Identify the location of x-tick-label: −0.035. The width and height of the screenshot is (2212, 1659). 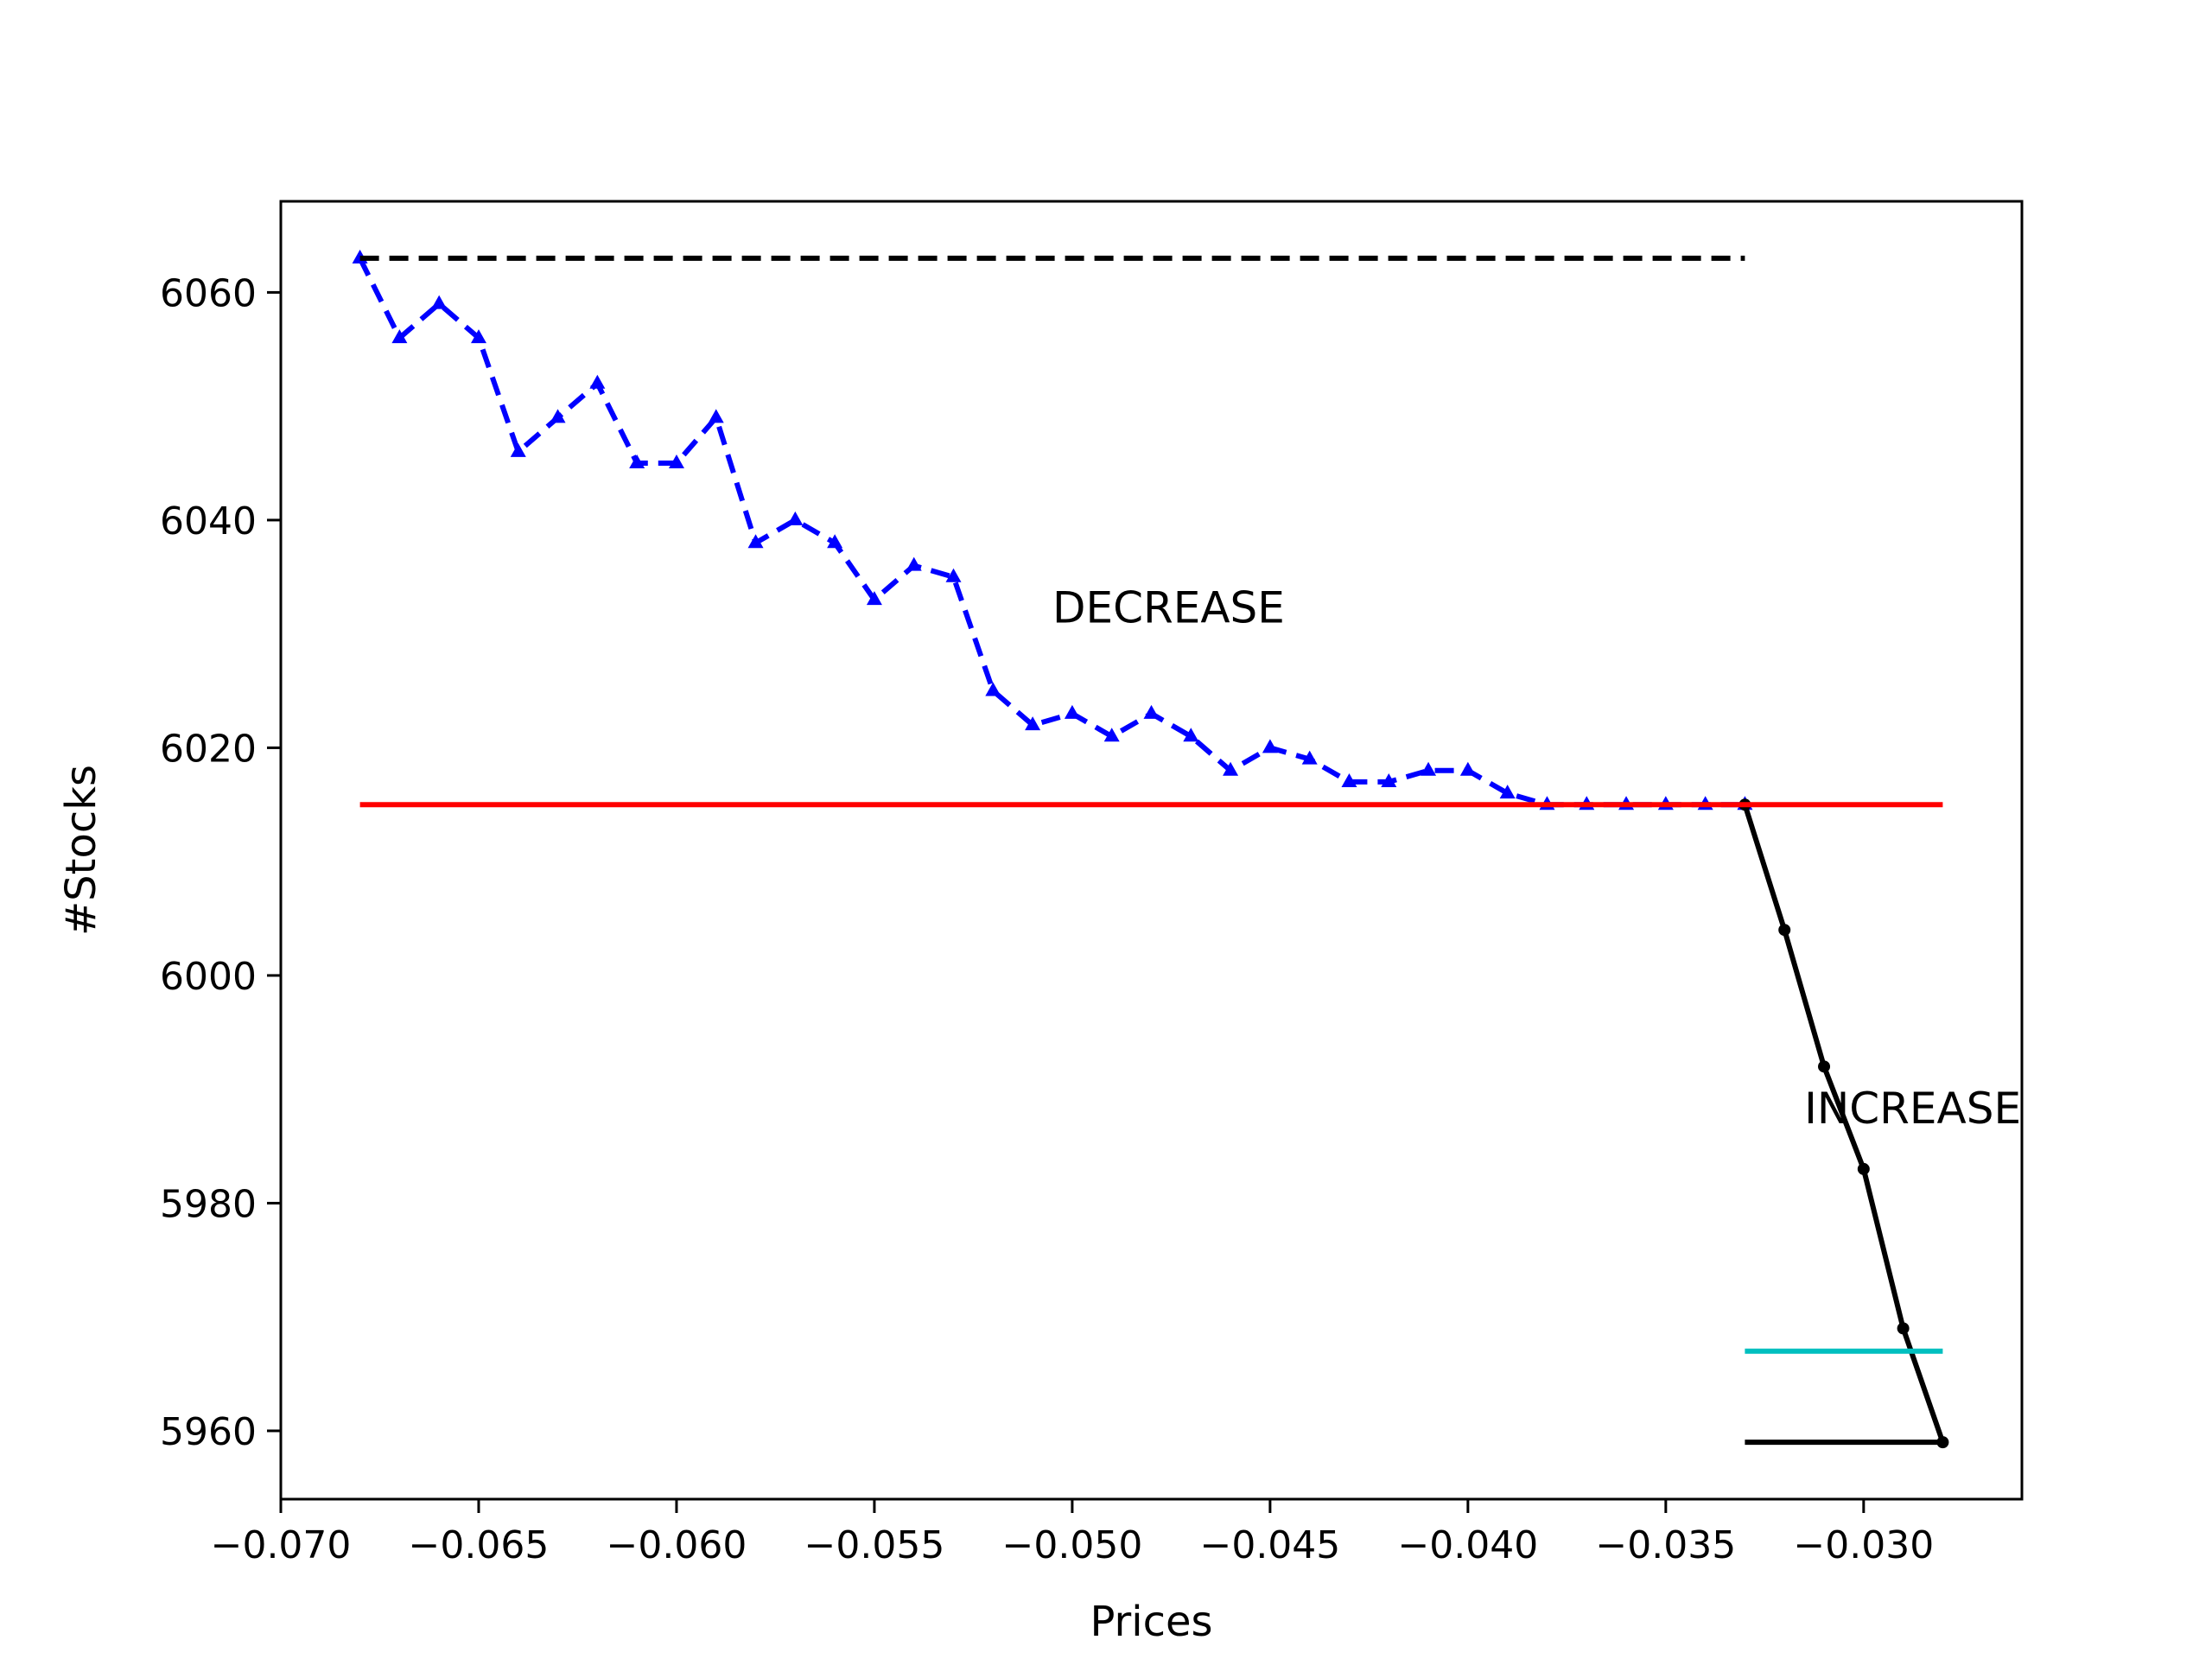
(1665, 1545).